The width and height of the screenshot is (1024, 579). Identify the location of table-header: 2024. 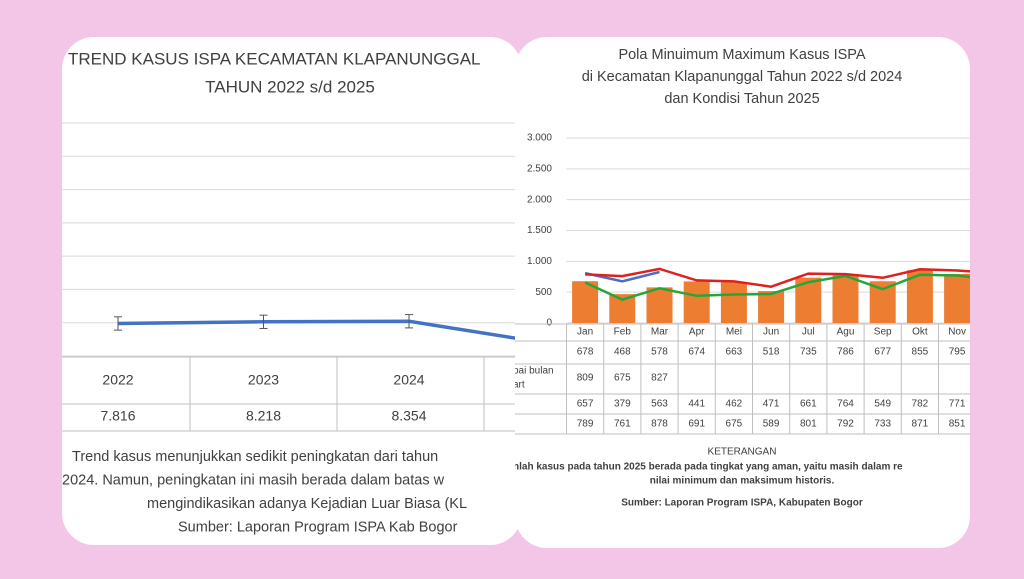
(408, 380).